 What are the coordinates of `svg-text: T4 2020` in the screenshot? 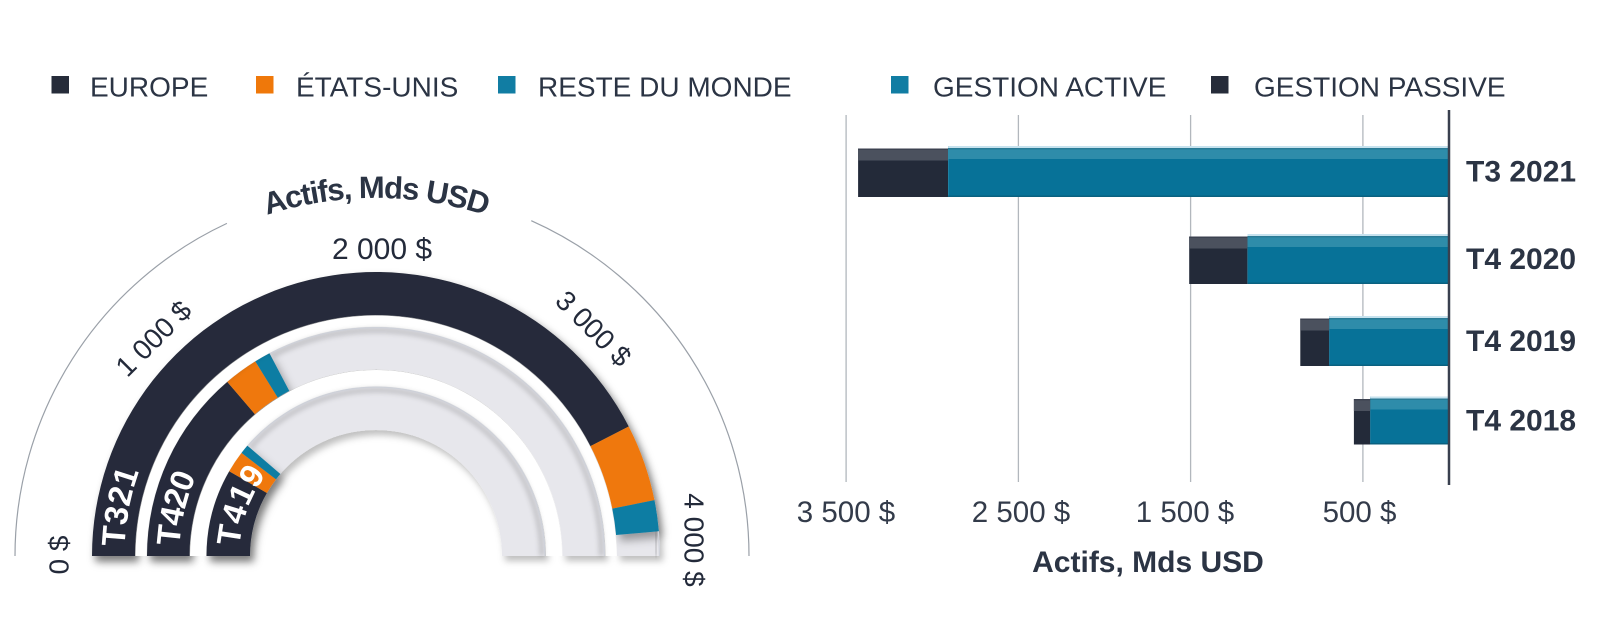 It's located at (1521, 259).